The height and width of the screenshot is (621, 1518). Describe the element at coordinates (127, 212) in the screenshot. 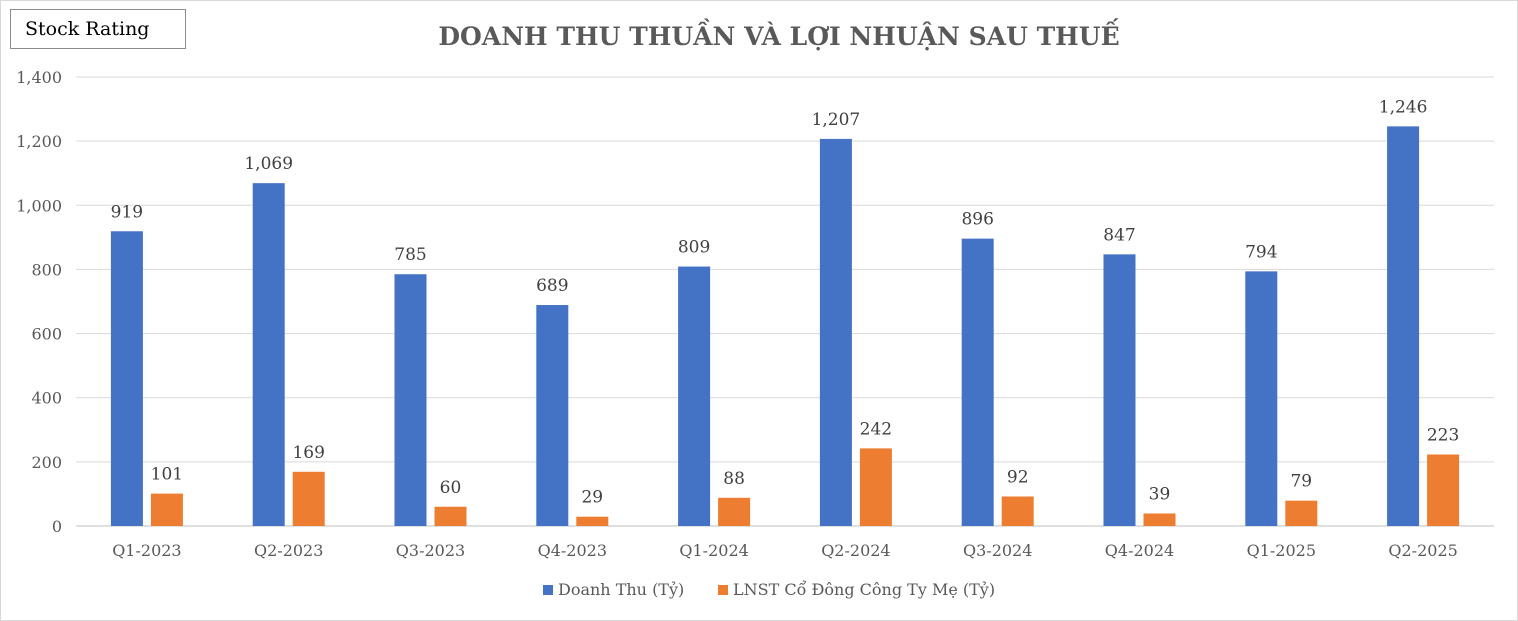

I see `data-label: 919` at that location.